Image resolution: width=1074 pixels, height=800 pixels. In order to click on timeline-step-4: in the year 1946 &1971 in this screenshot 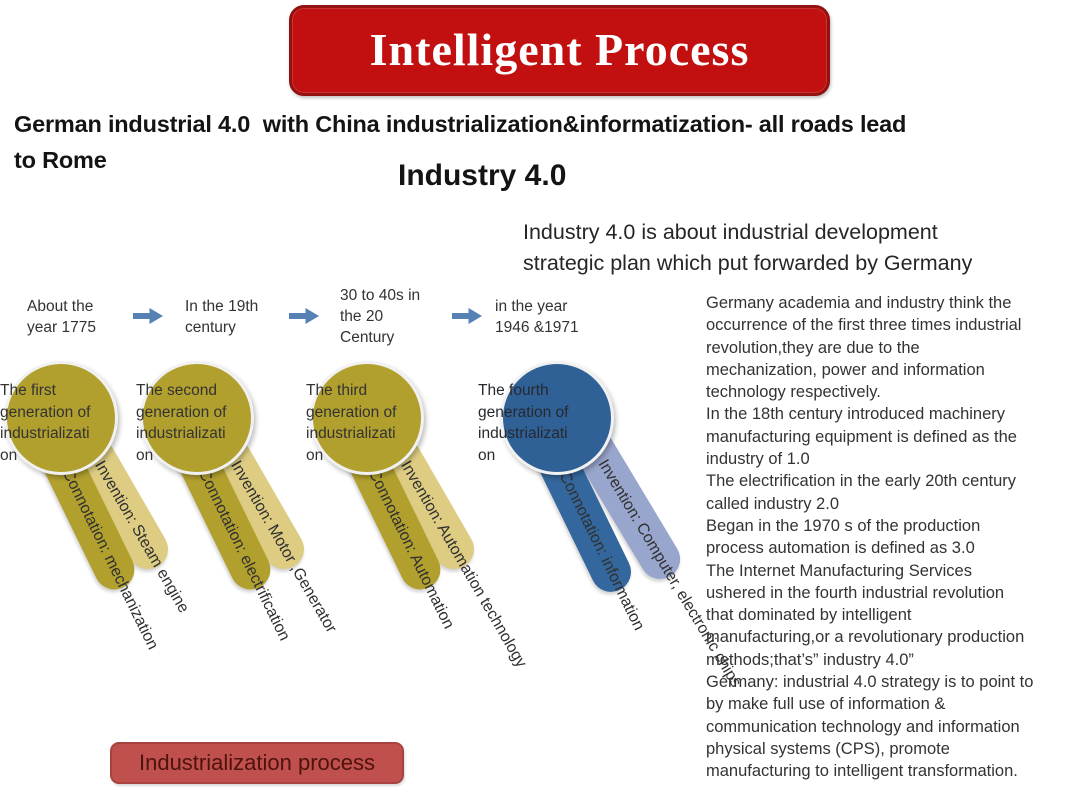, I will do `click(537, 317)`.